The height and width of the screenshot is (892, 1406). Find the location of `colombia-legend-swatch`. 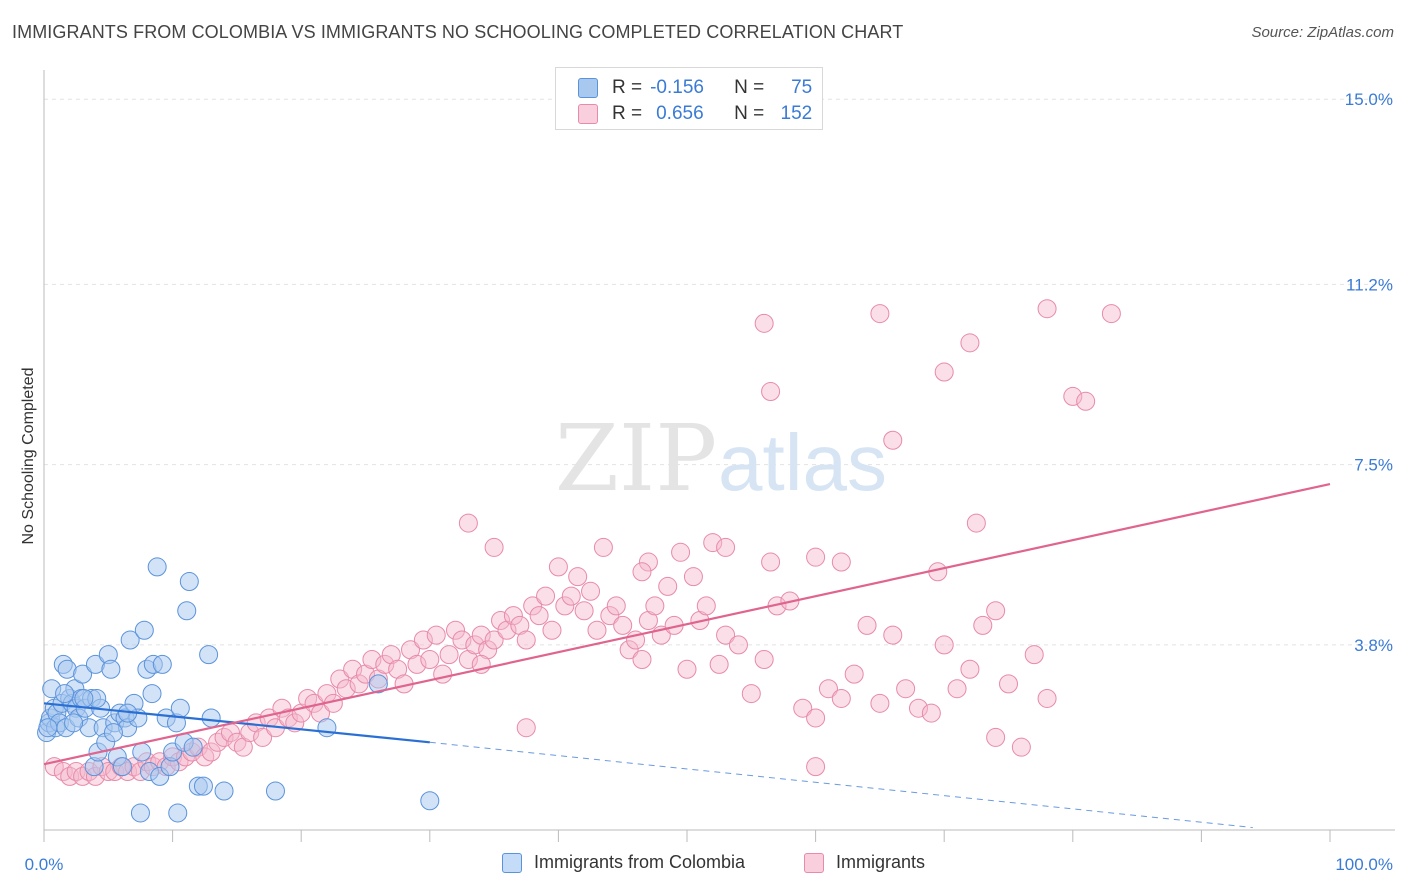

colombia-legend-swatch is located at coordinates (512, 862).